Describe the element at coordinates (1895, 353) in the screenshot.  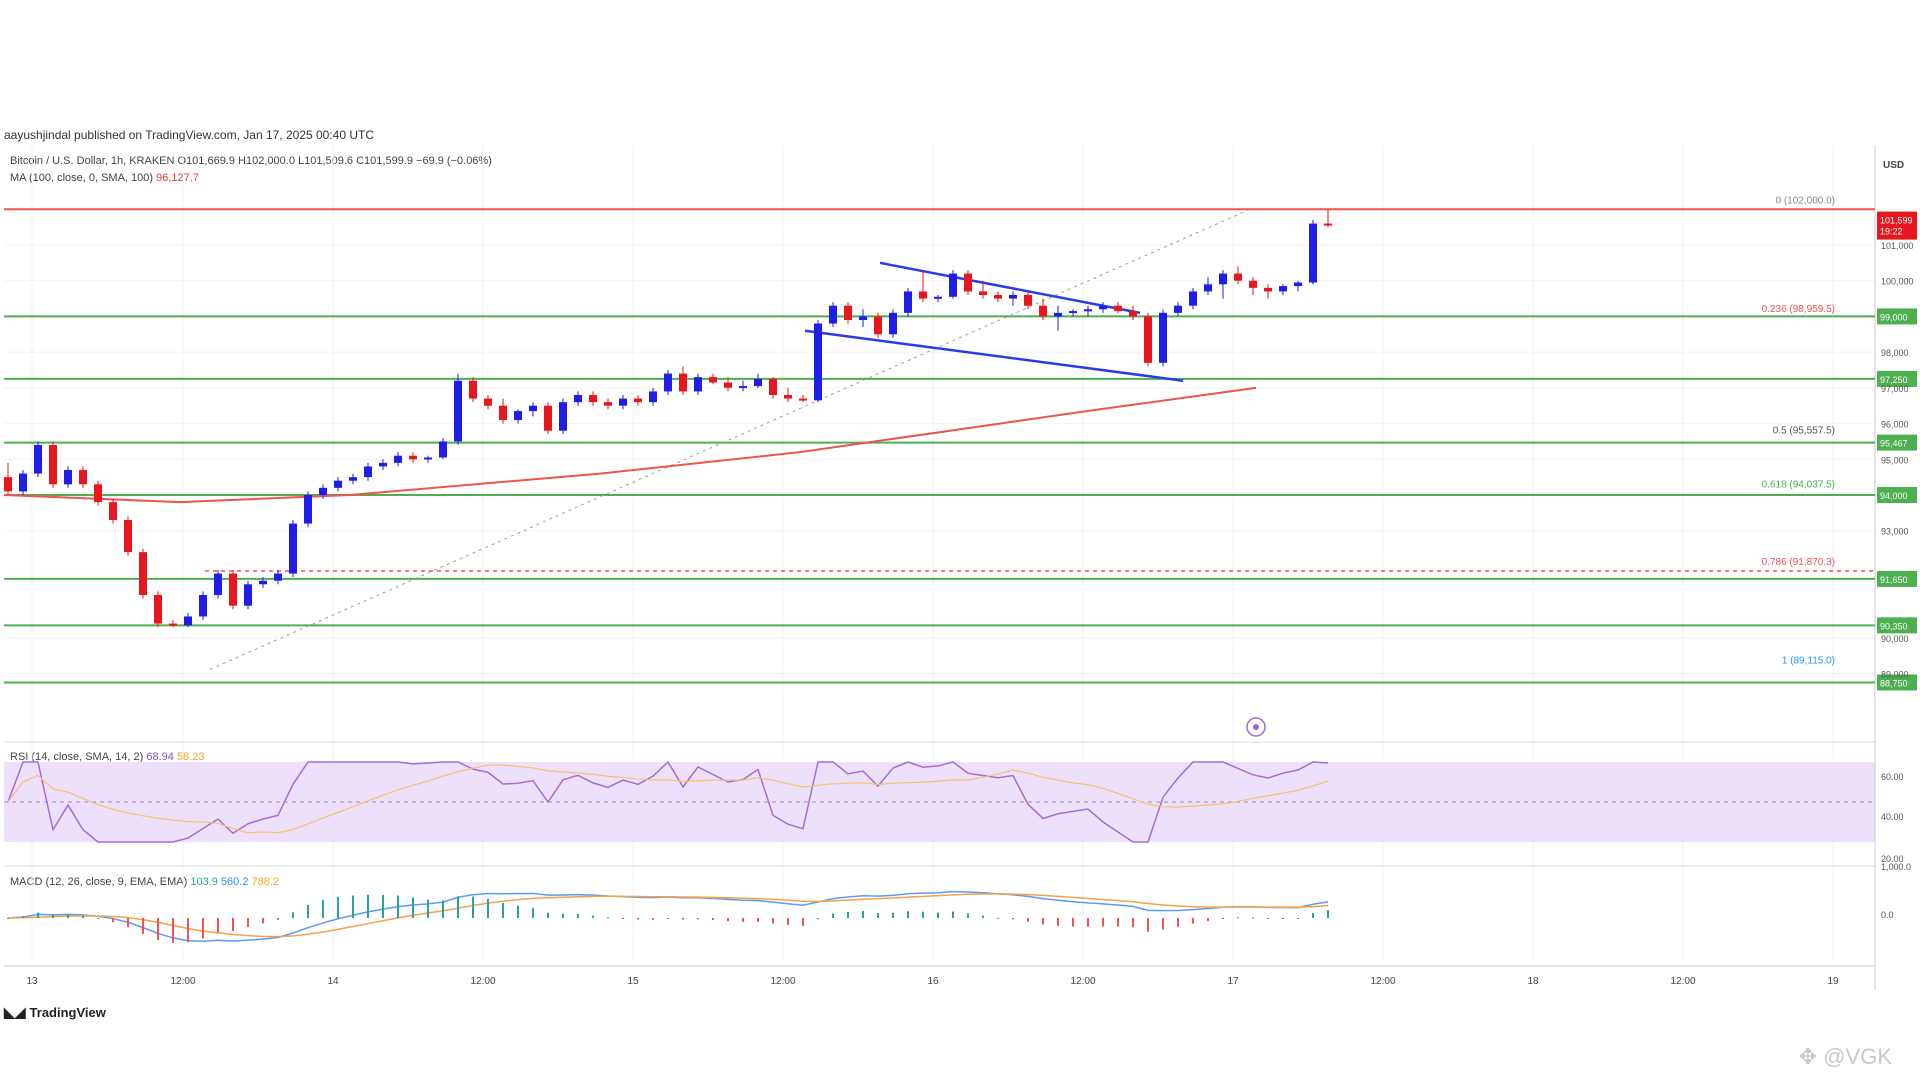
I see `y-axis-tick-label: 98,000` at that location.